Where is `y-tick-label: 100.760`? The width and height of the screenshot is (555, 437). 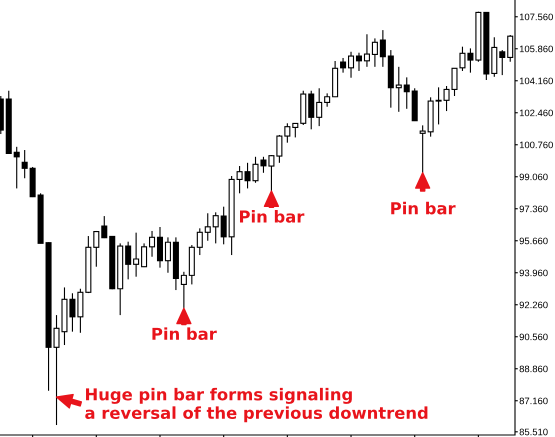
y-tick-label: 100.760 is located at coordinates (536, 145).